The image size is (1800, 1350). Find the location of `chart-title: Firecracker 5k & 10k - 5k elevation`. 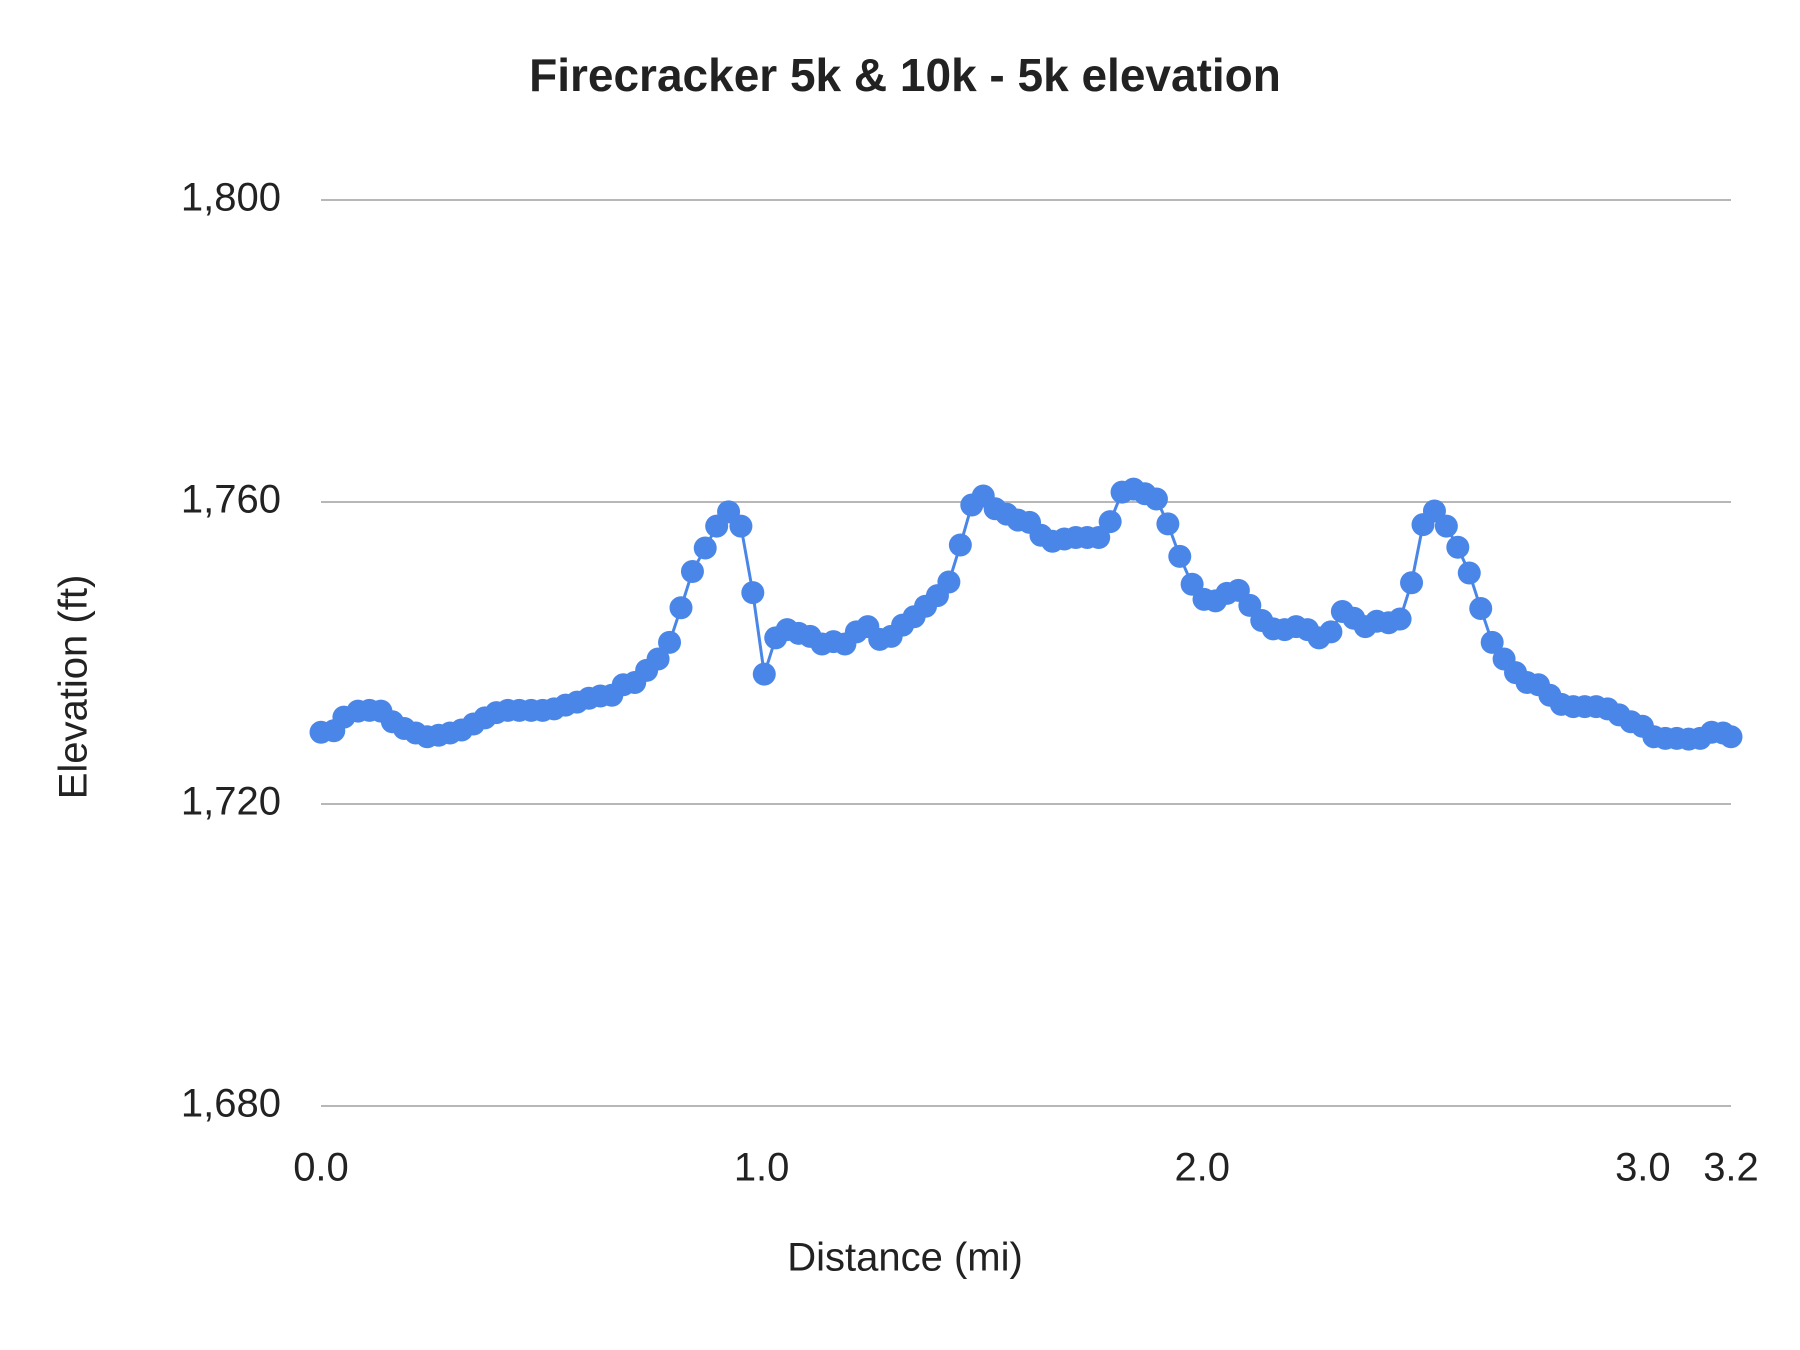

chart-title: Firecracker 5k & 10k - 5k elevation is located at coordinates (905, 75).